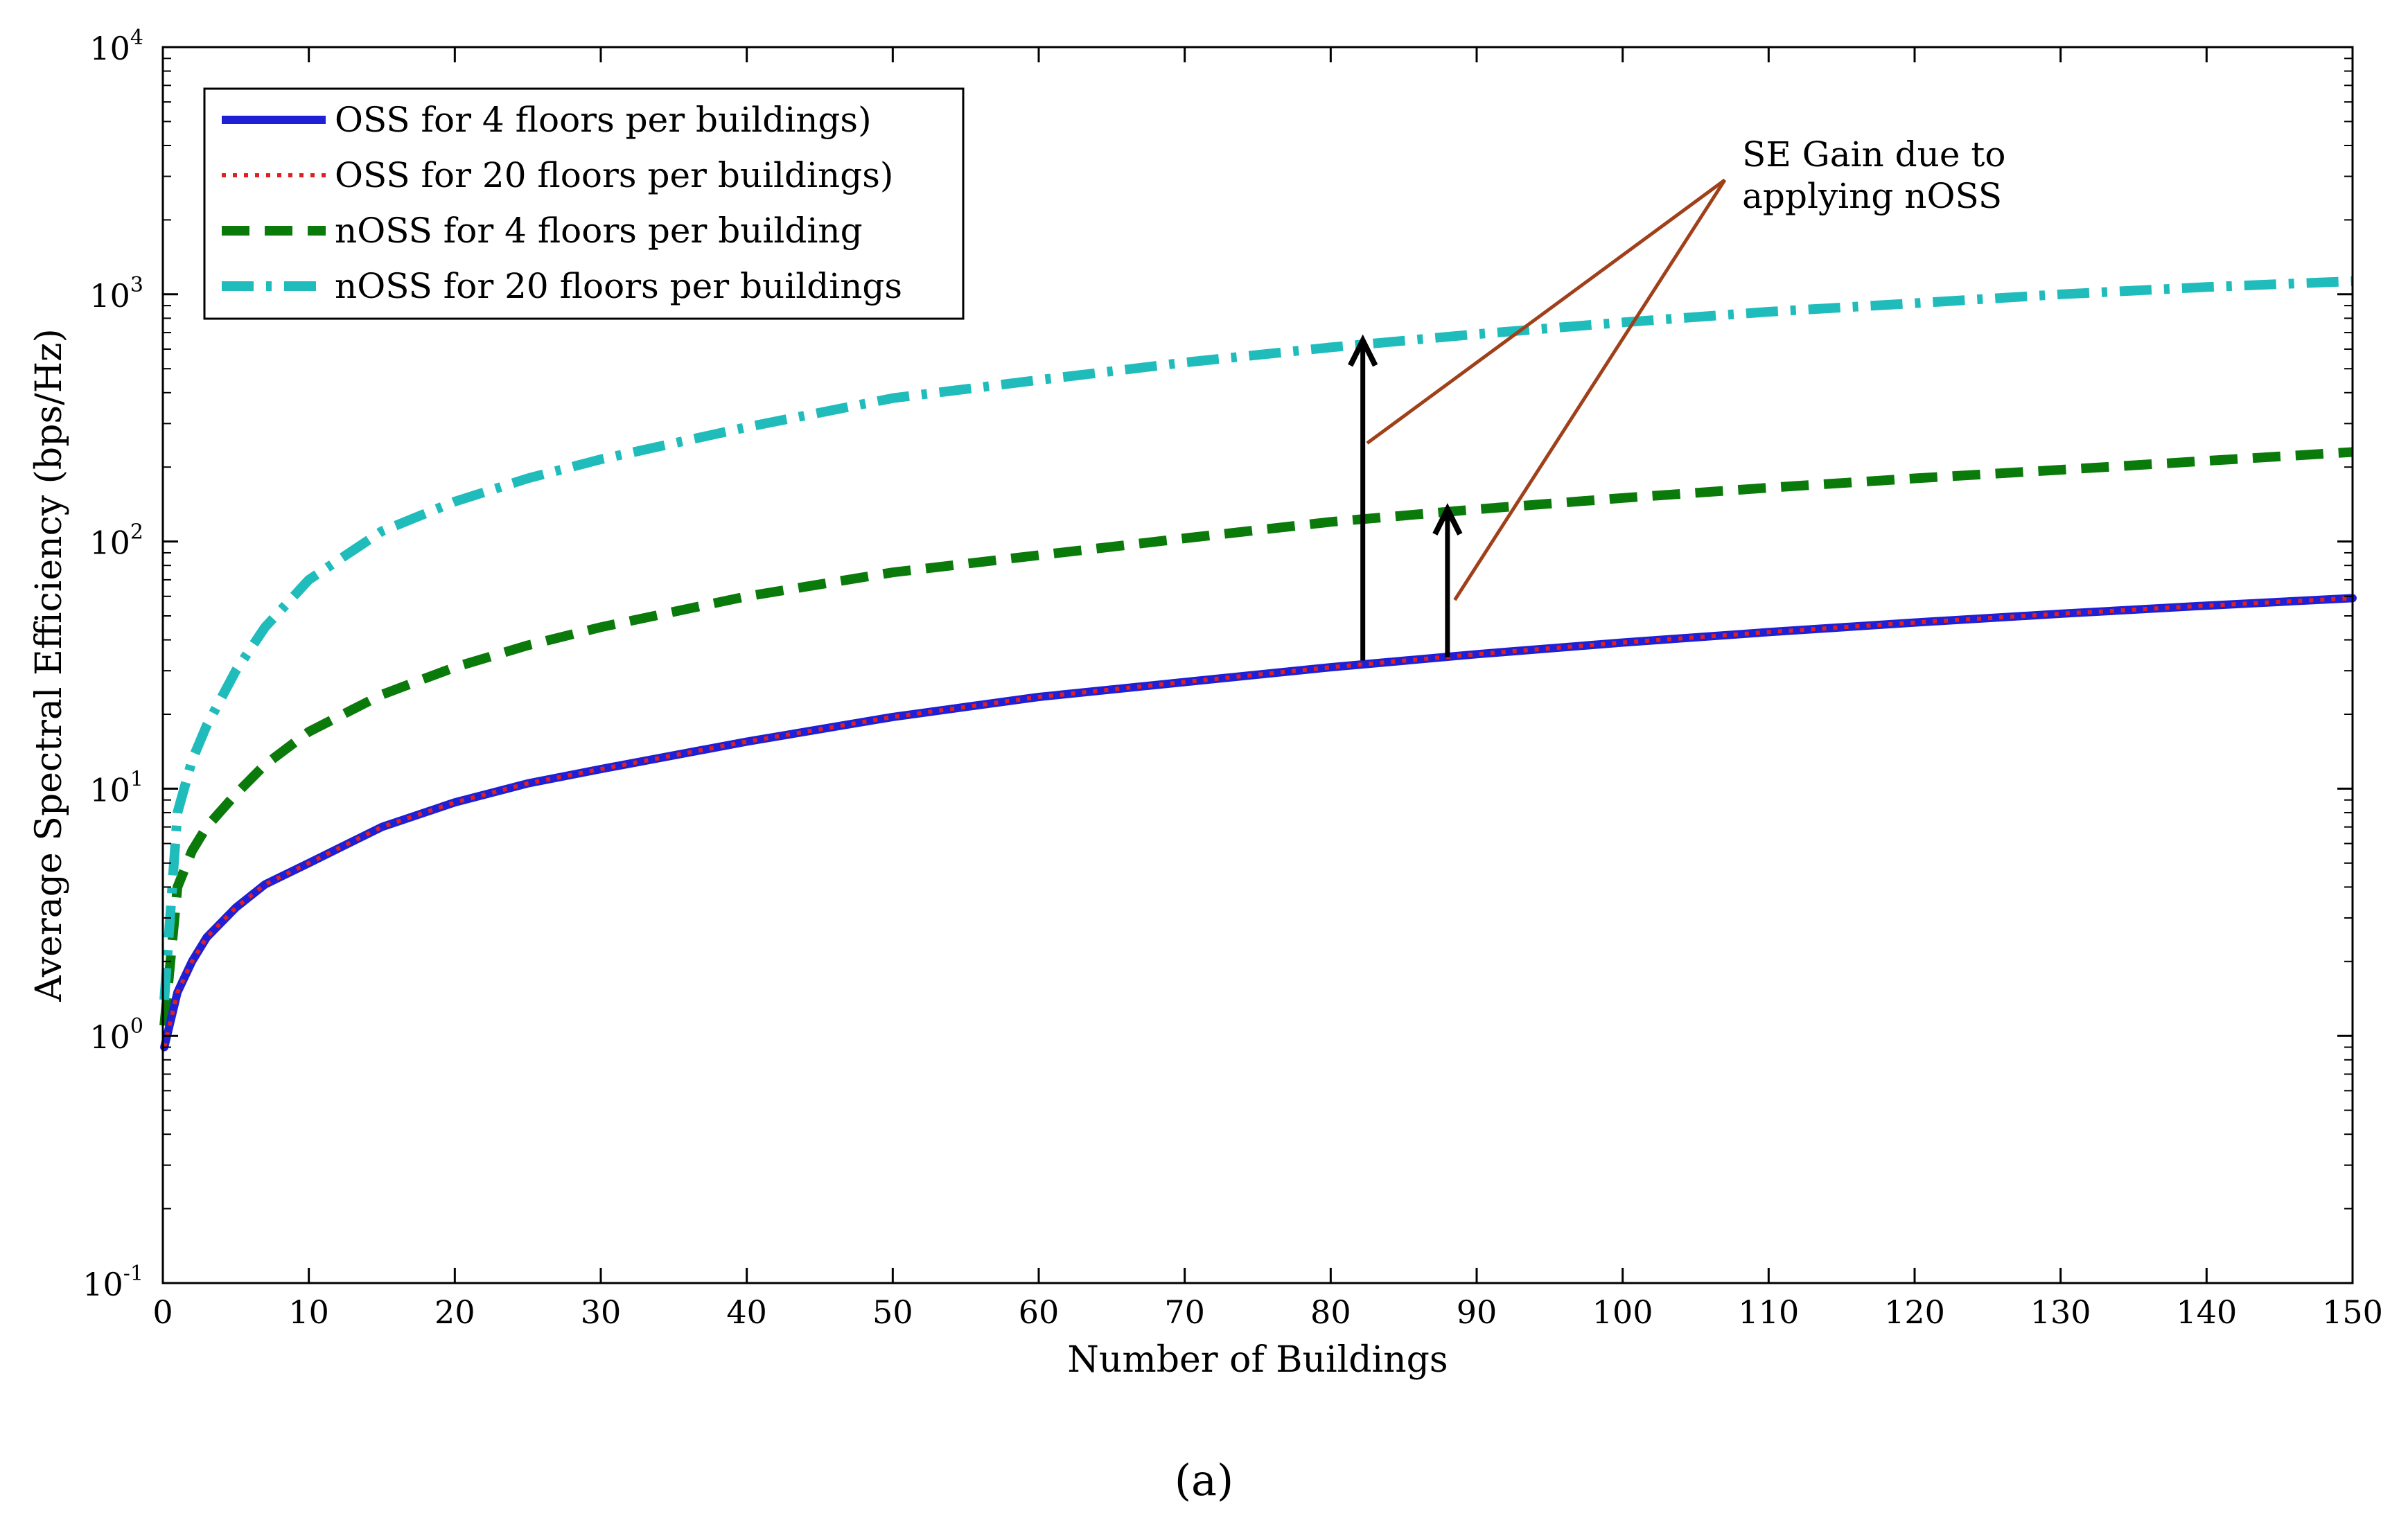 The width and height of the screenshot is (2408, 1538). I want to click on legend-entry-1: OSS for 20 floors per buildings), so click(614, 175).